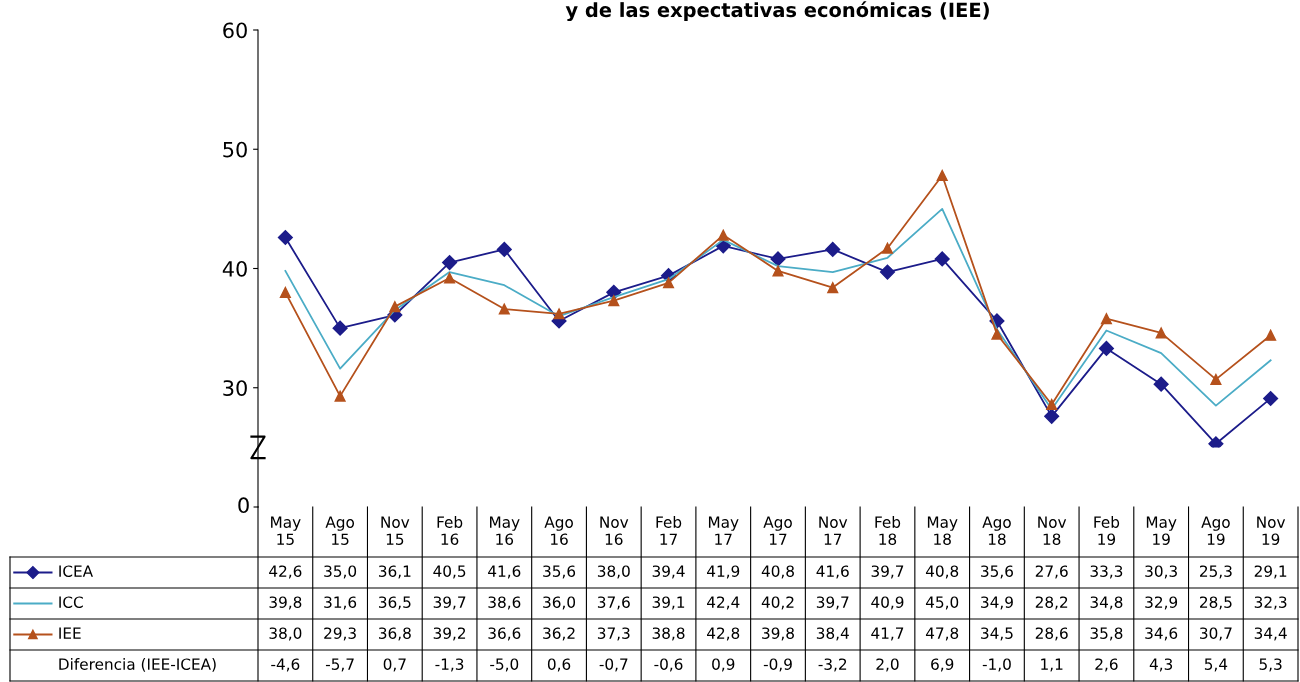 This screenshot has width=1300, height=682. Describe the element at coordinates (1161, 530) in the screenshot. I see `x-tick-label: May 19` at that location.